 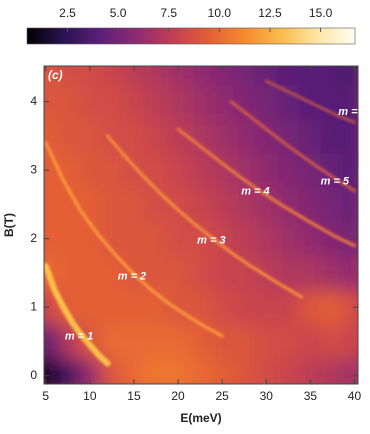 What do you see at coordinates (33, 306) in the screenshot?
I see `y-tick-label: 1` at bounding box center [33, 306].